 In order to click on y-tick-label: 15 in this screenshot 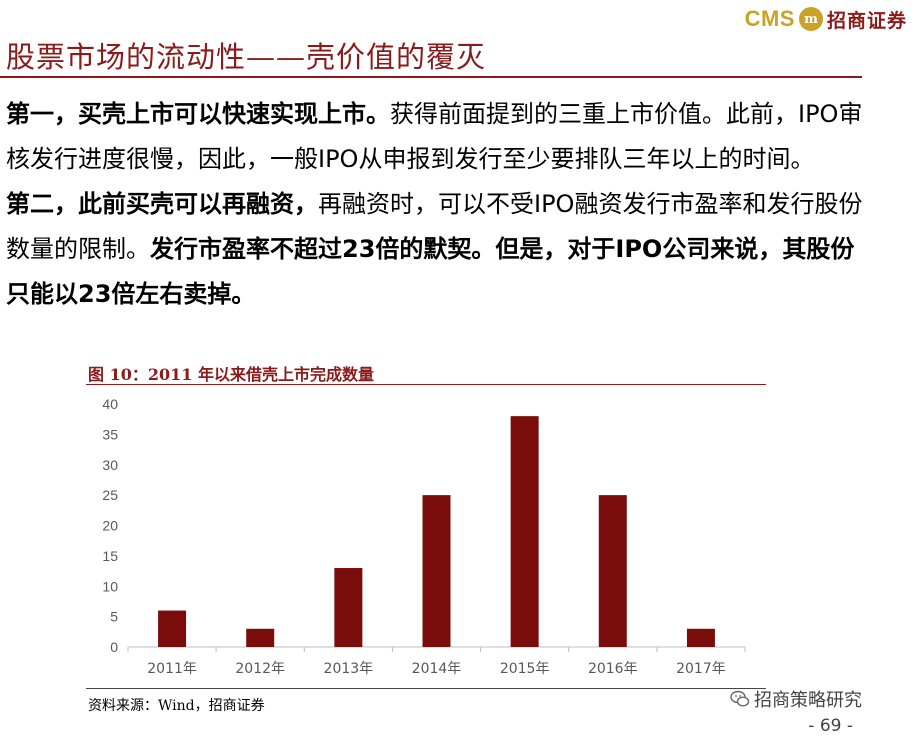, I will do `click(110, 556)`.